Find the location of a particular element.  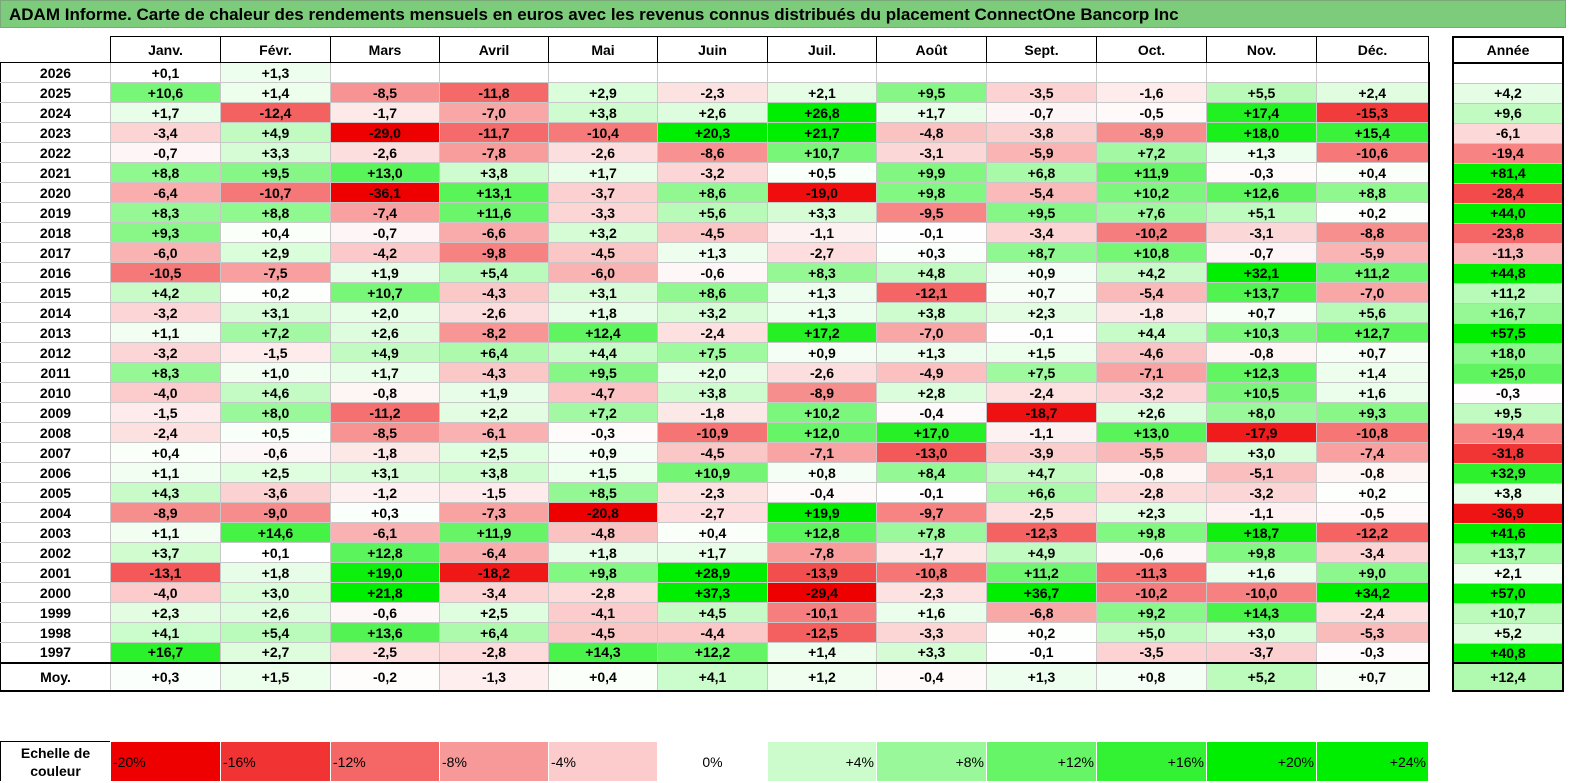

heatmap-cell: -2,6 is located at coordinates (822, 372).